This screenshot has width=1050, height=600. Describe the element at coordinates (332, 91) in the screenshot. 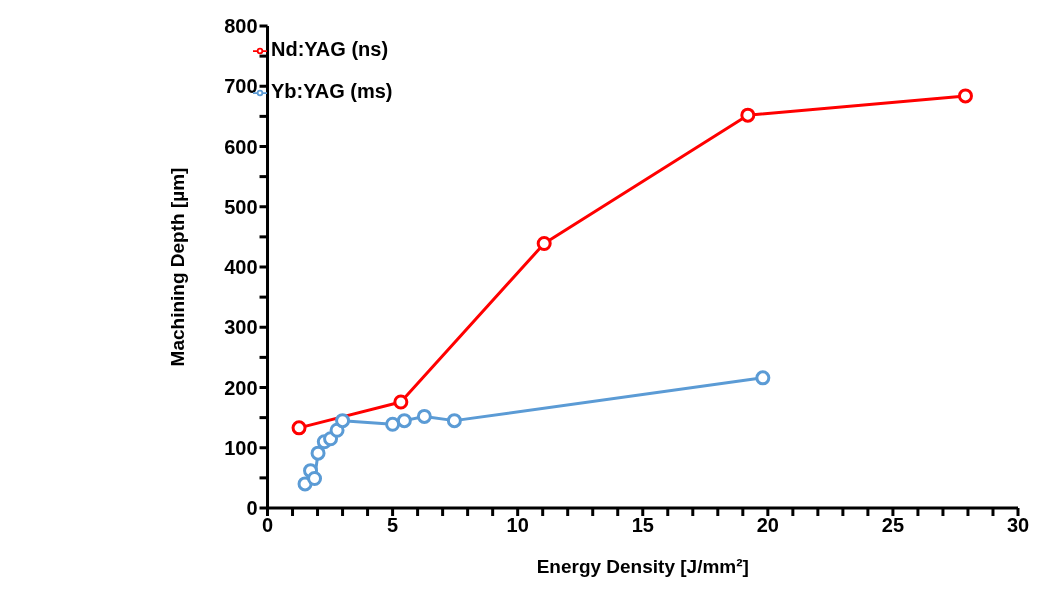

I see `legend-label: Yb:YAG (ms)` at that location.